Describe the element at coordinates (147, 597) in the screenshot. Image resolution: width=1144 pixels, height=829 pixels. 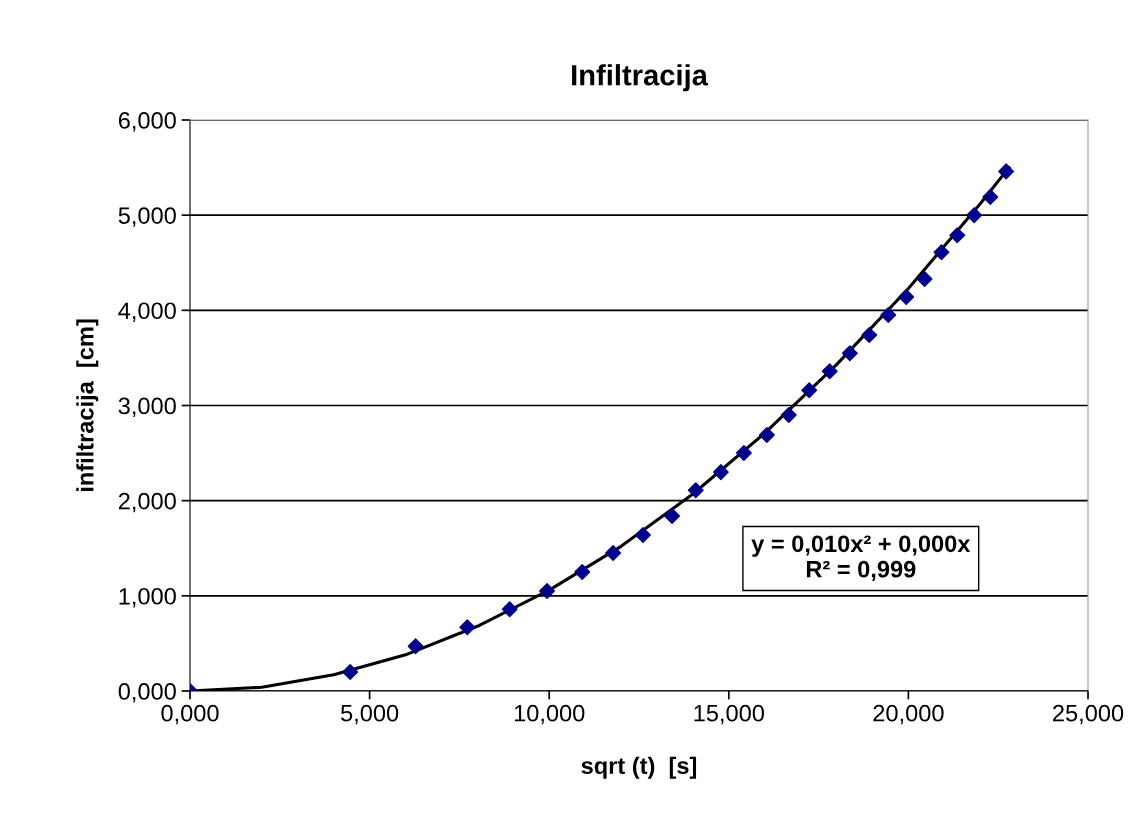
I see `y-tick-label: 1,000` at that location.